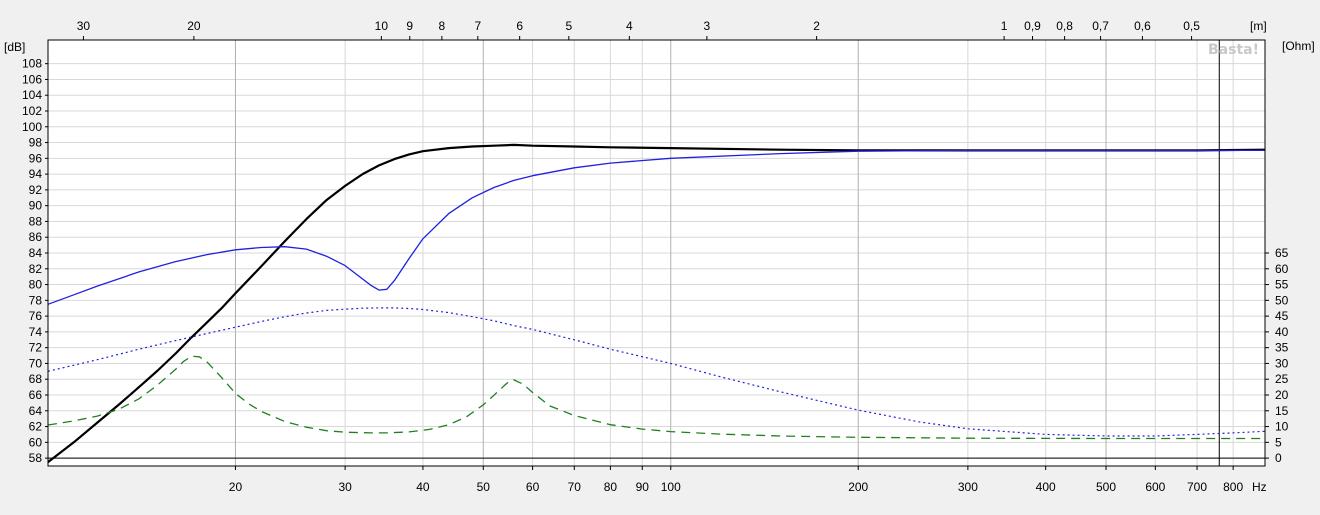  What do you see at coordinates (36, 348) in the screenshot?
I see `y-left-tick-label: 72` at bounding box center [36, 348].